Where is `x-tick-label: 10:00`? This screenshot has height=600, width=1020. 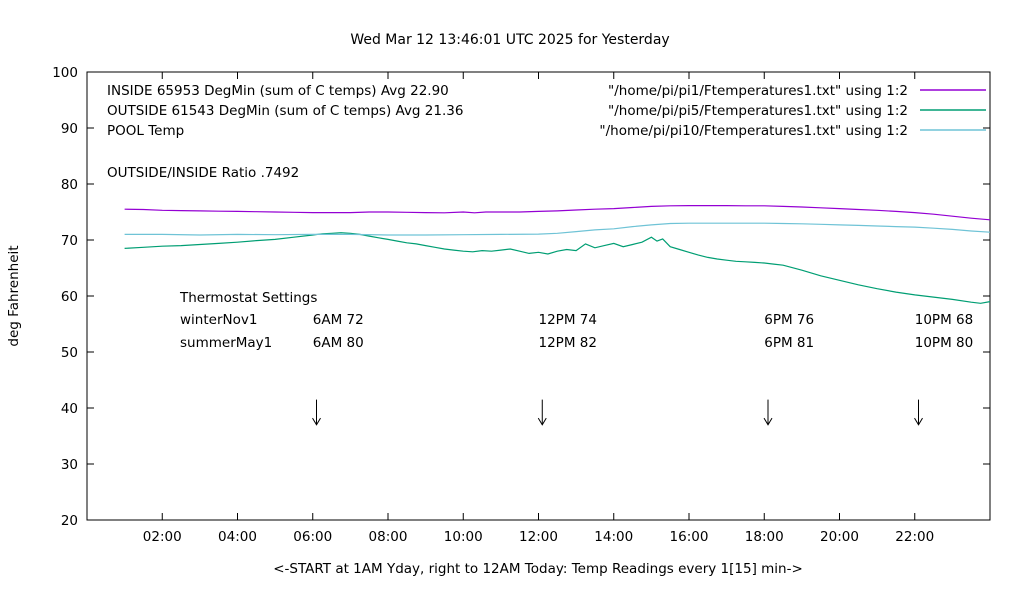
x-tick-label: 10:00 is located at coordinates (463, 537).